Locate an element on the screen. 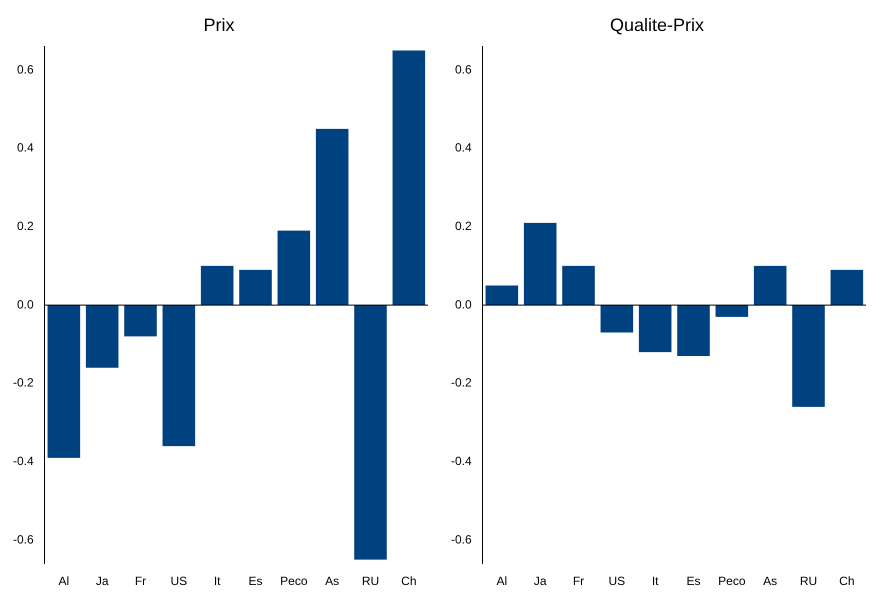 The height and width of the screenshot is (597, 877). chart-title: Prix is located at coordinates (219, 24).